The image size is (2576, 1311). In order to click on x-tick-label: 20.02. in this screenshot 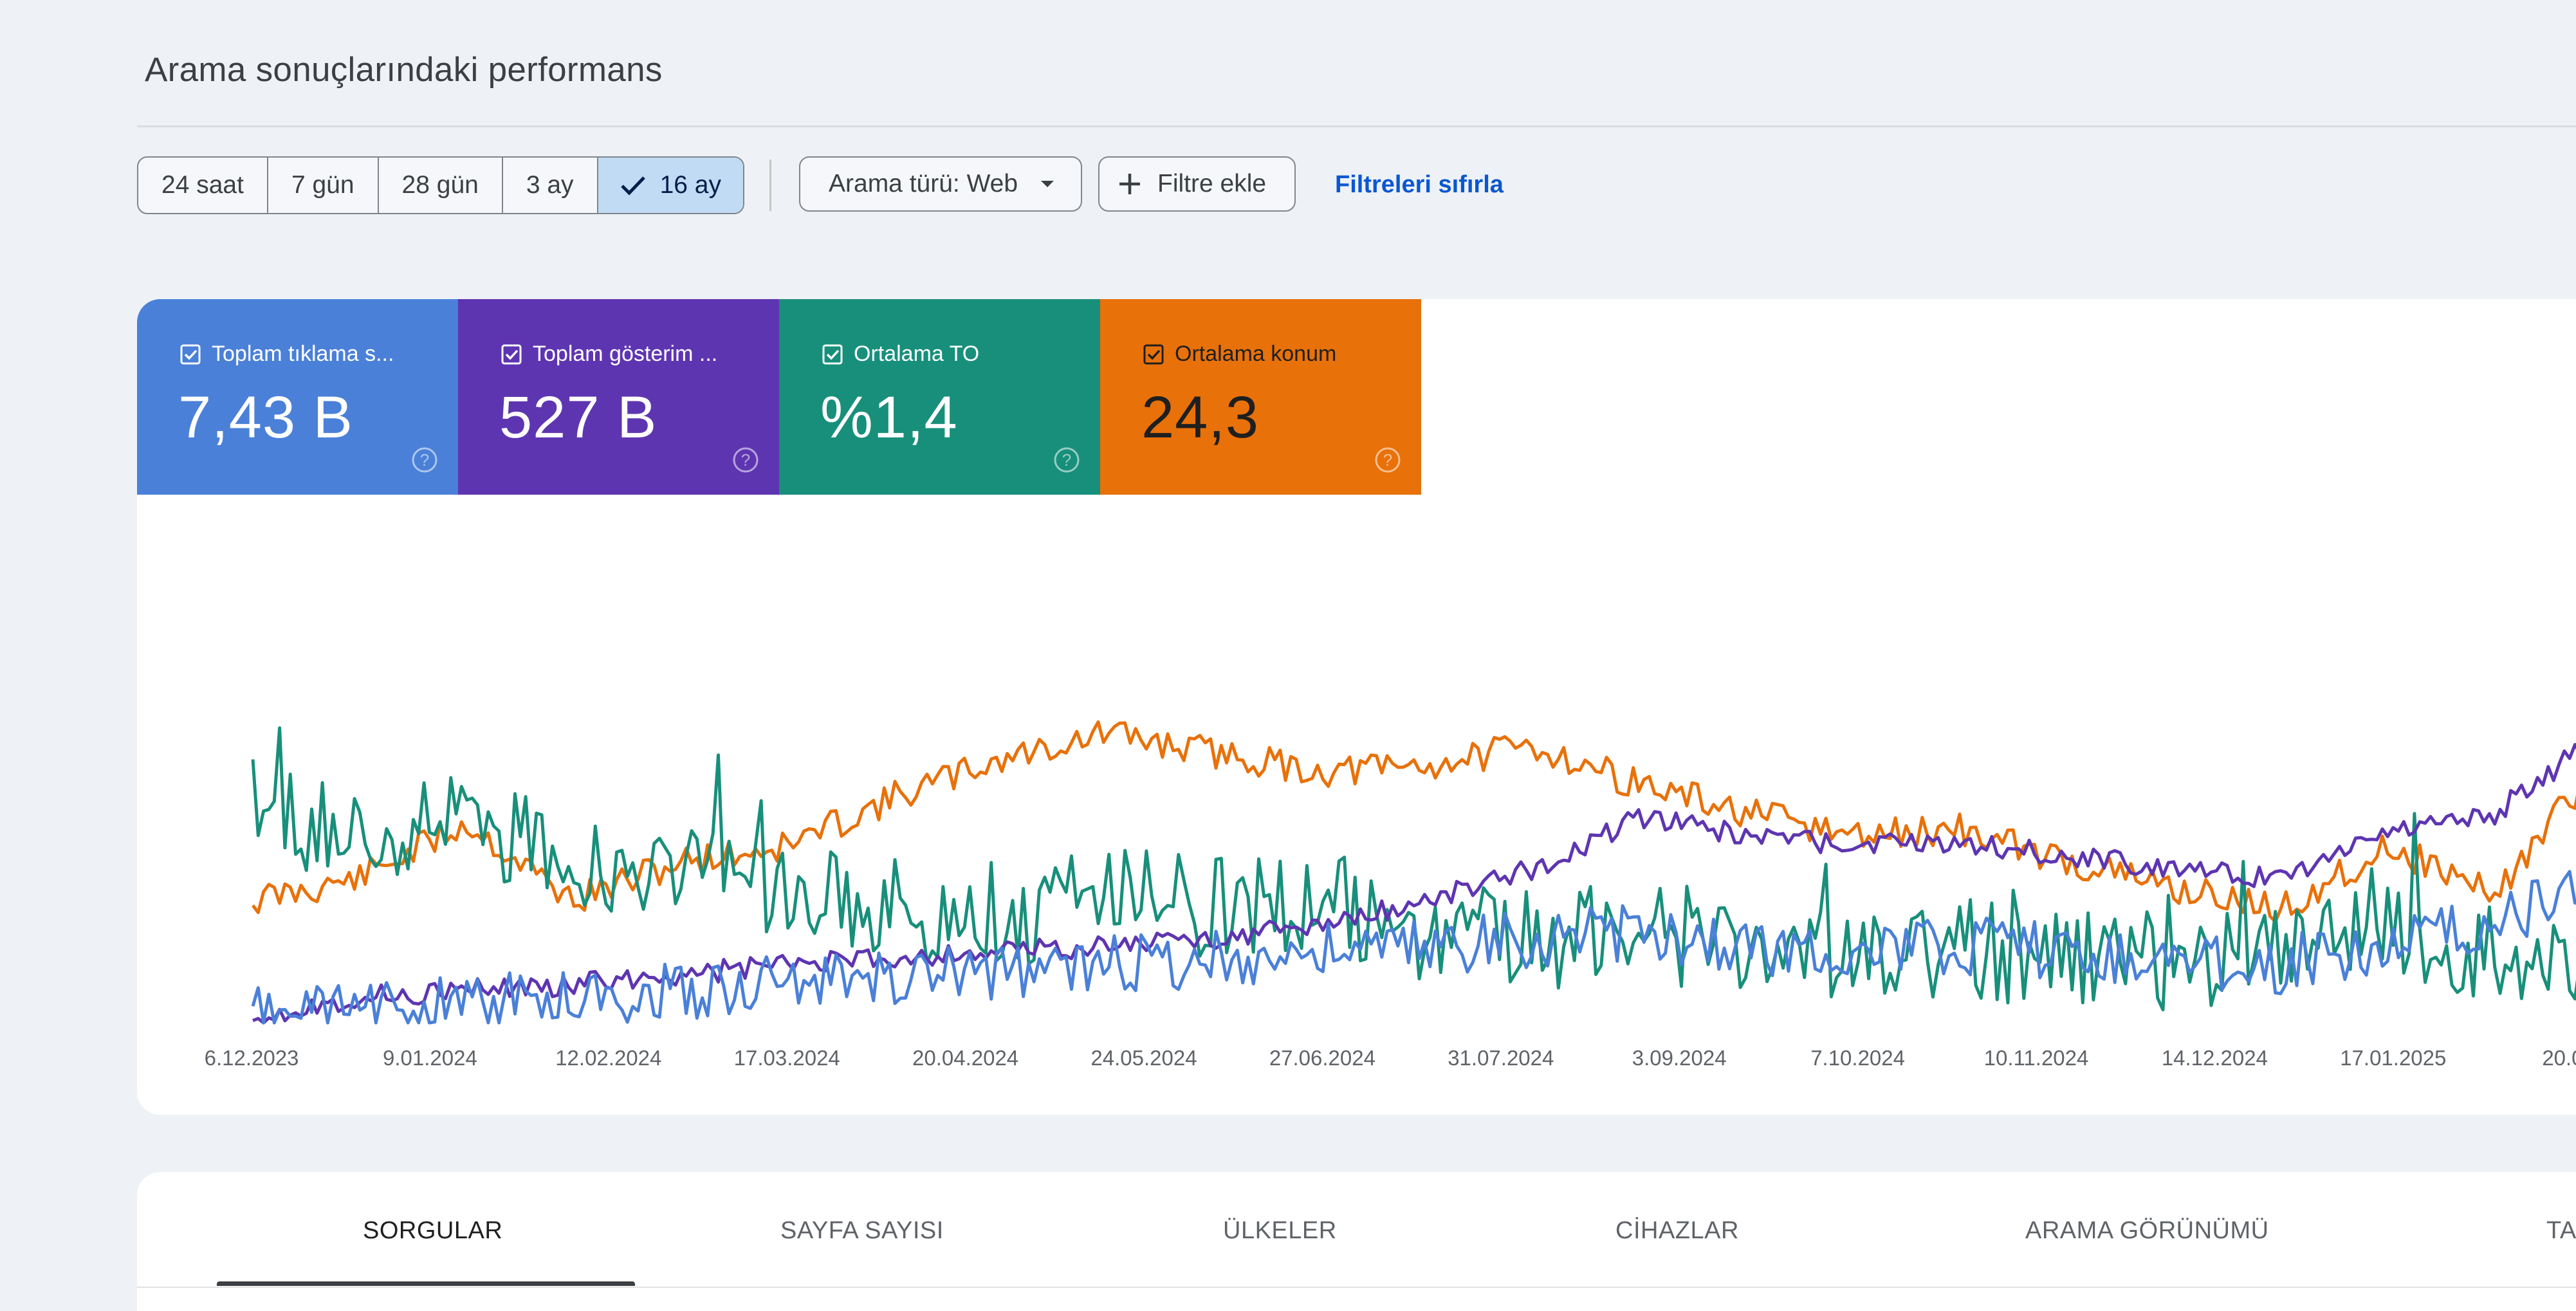, I will do `click(2559, 1058)`.